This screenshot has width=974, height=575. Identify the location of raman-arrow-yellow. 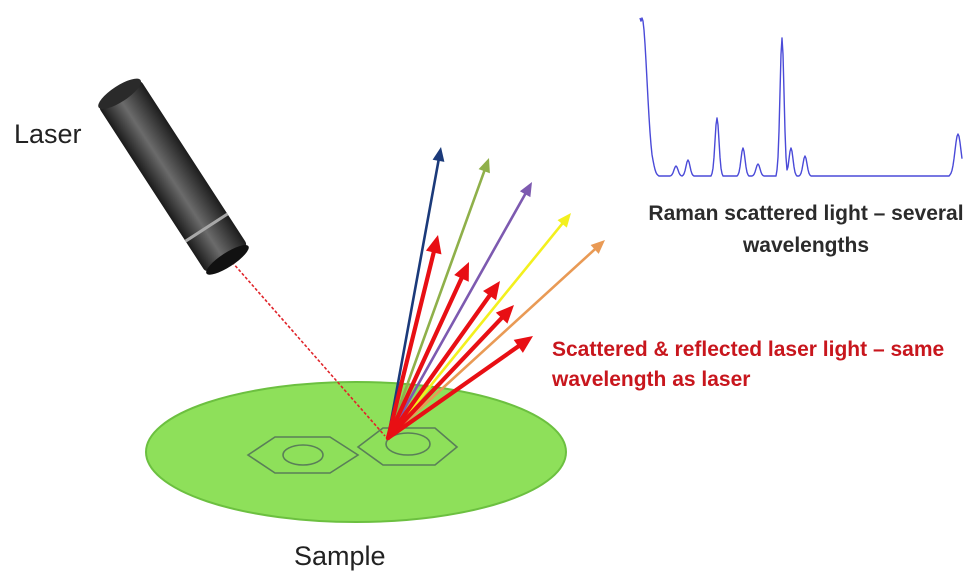
(478, 326).